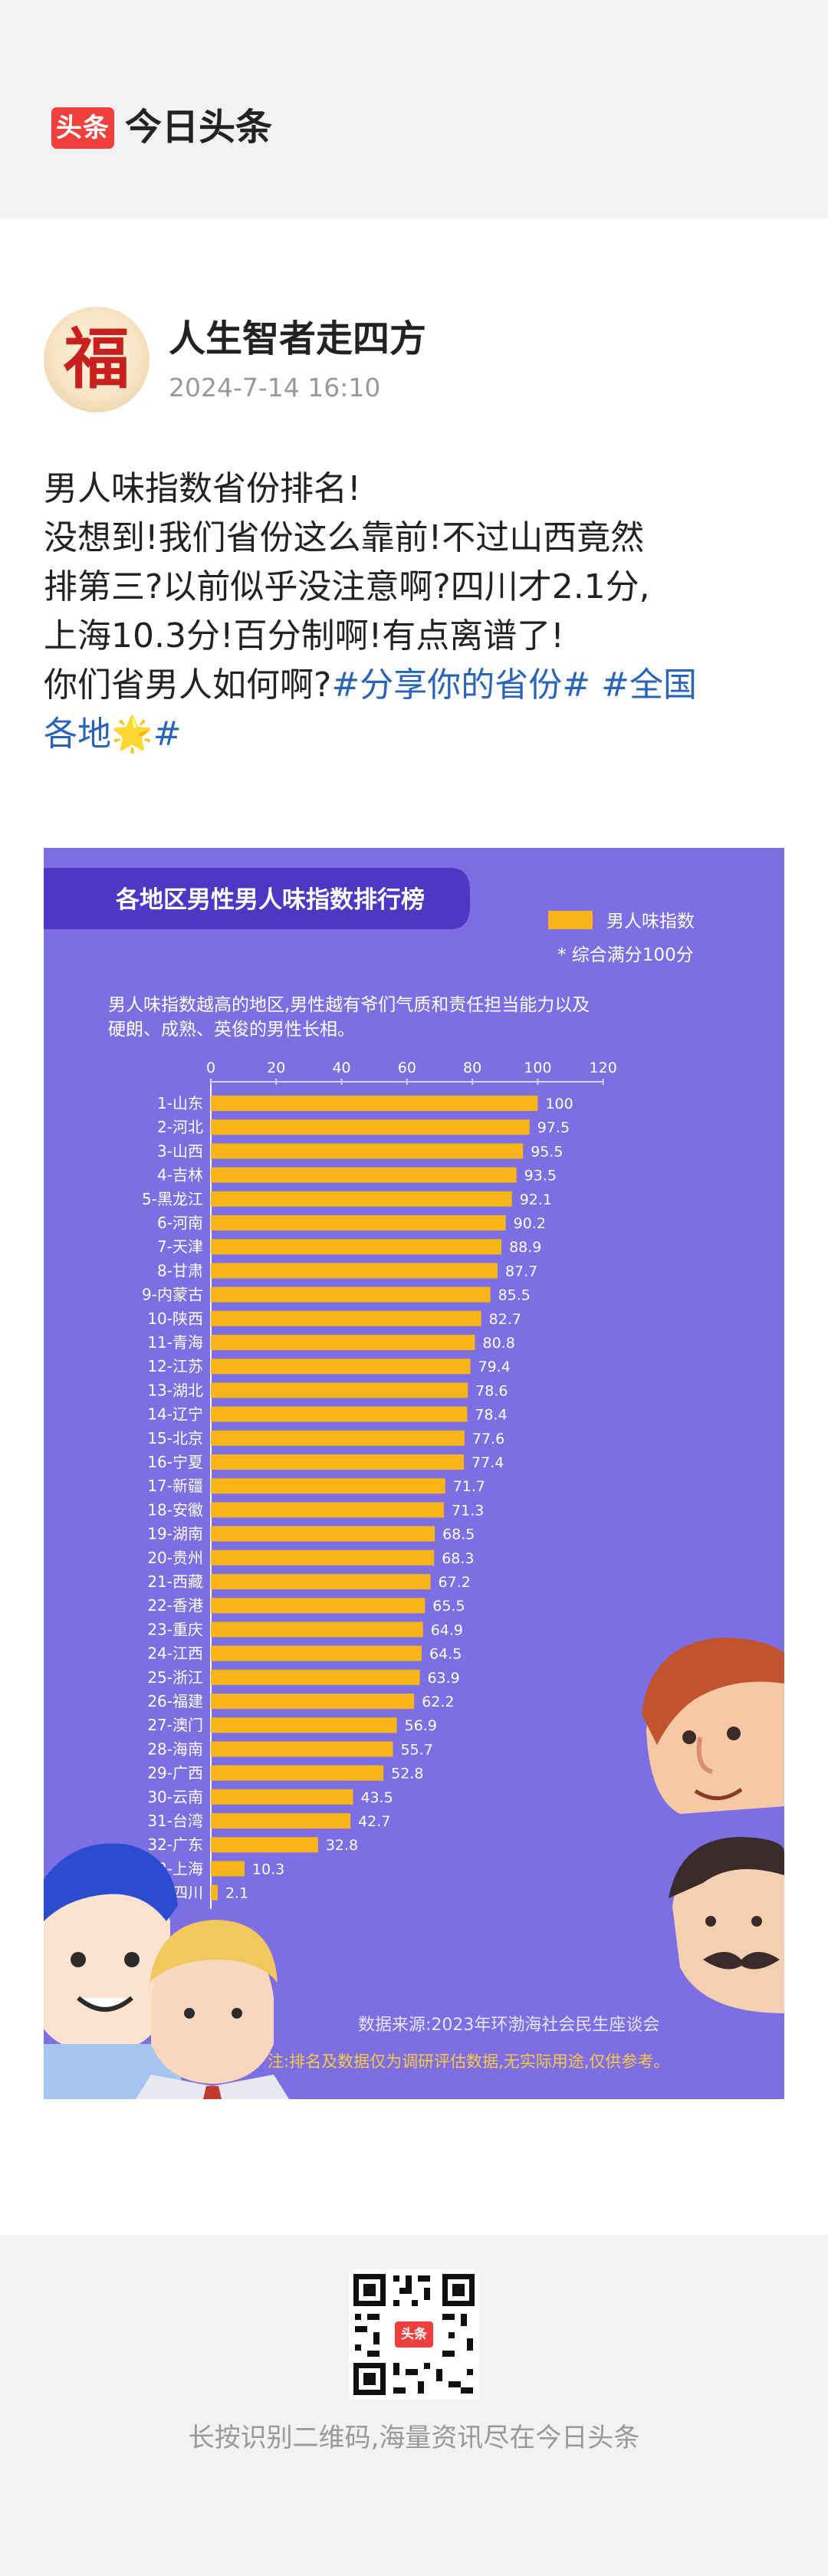  I want to click on chart-description: 男人味指数越高的地区,男性越有爷们气质和责任担当能力以及, so click(349, 1005).